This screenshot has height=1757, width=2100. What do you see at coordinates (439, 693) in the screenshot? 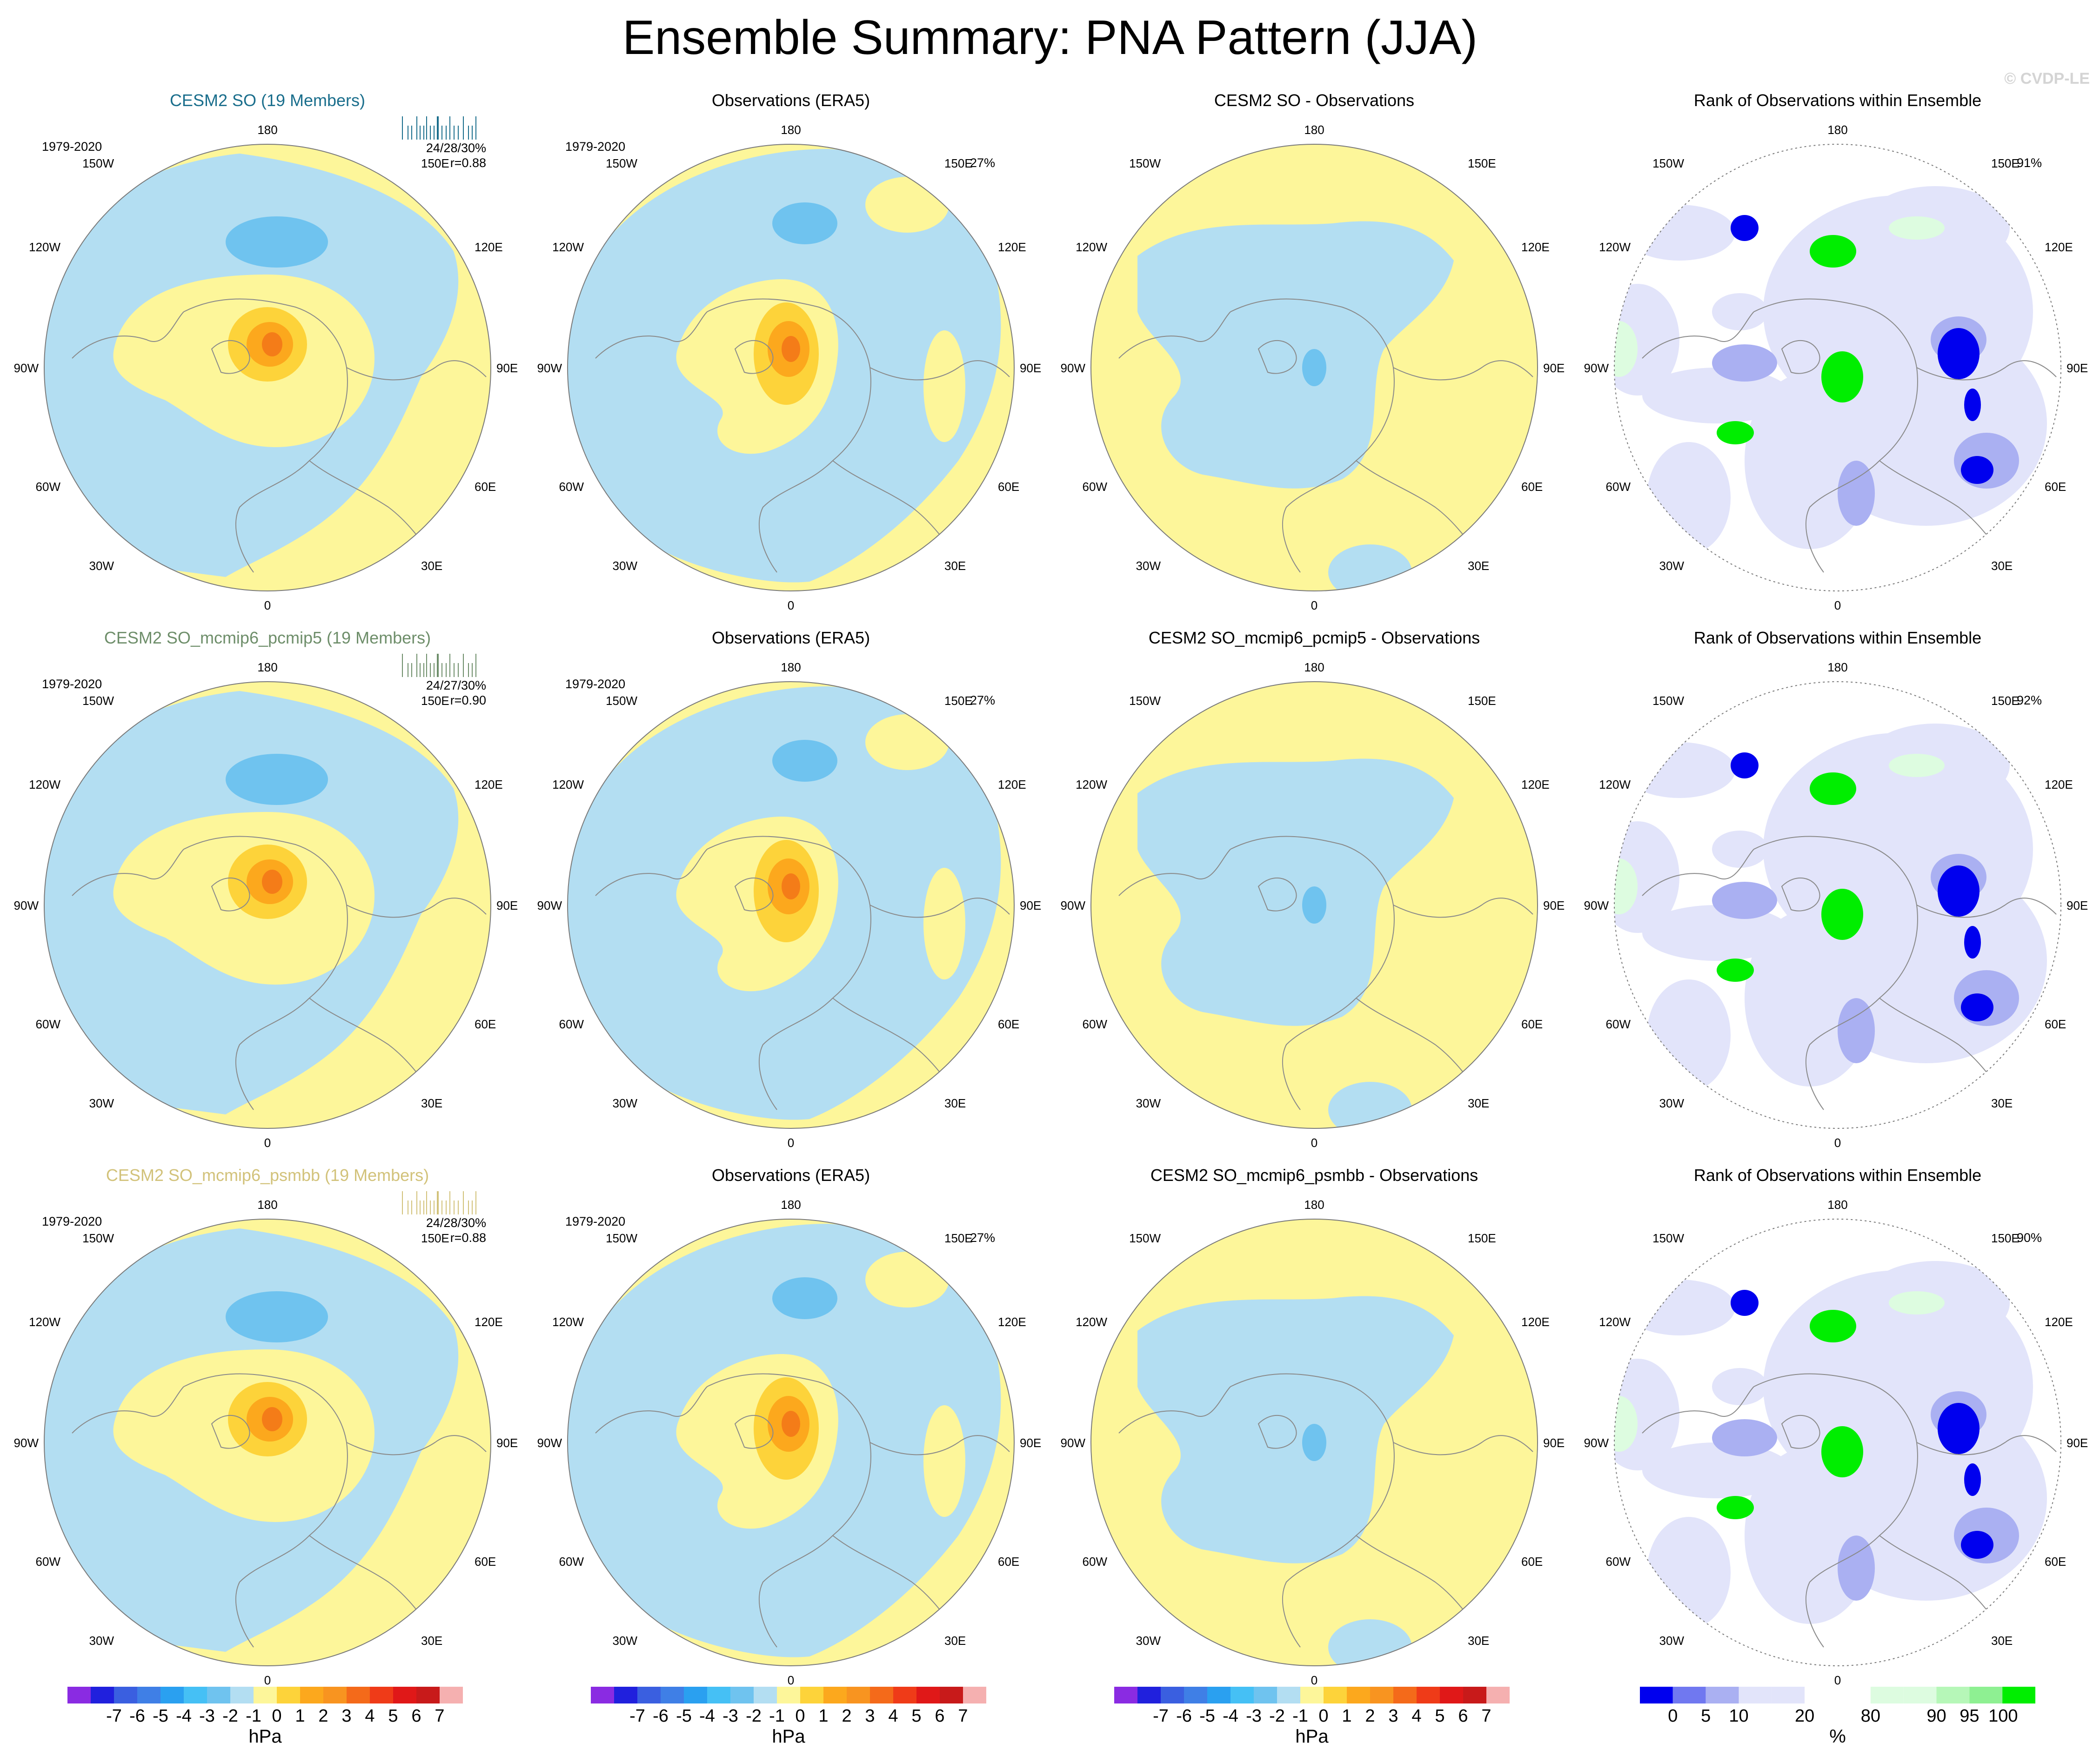
I see `stats-block: 24/27/30% r=0.90` at bounding box center [439, 693].